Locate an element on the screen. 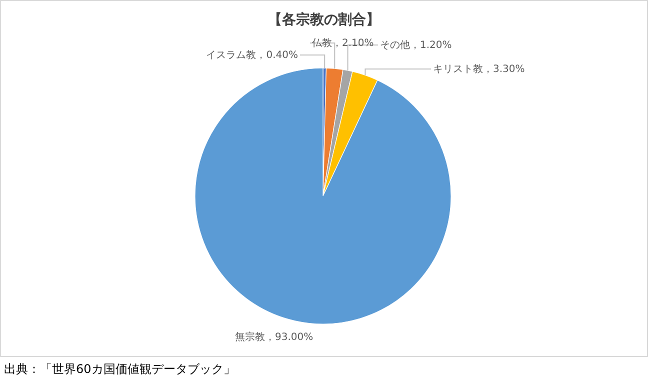  source-note: 出典：「世界60カ国価値観データブック」 is located at coordinates (120, 369).